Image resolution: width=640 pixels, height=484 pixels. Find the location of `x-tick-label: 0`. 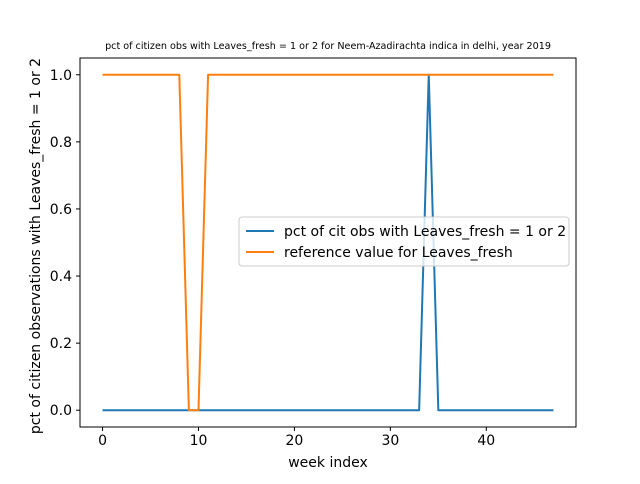

x-tick-label: 0 is located at coordinates (102, 441).